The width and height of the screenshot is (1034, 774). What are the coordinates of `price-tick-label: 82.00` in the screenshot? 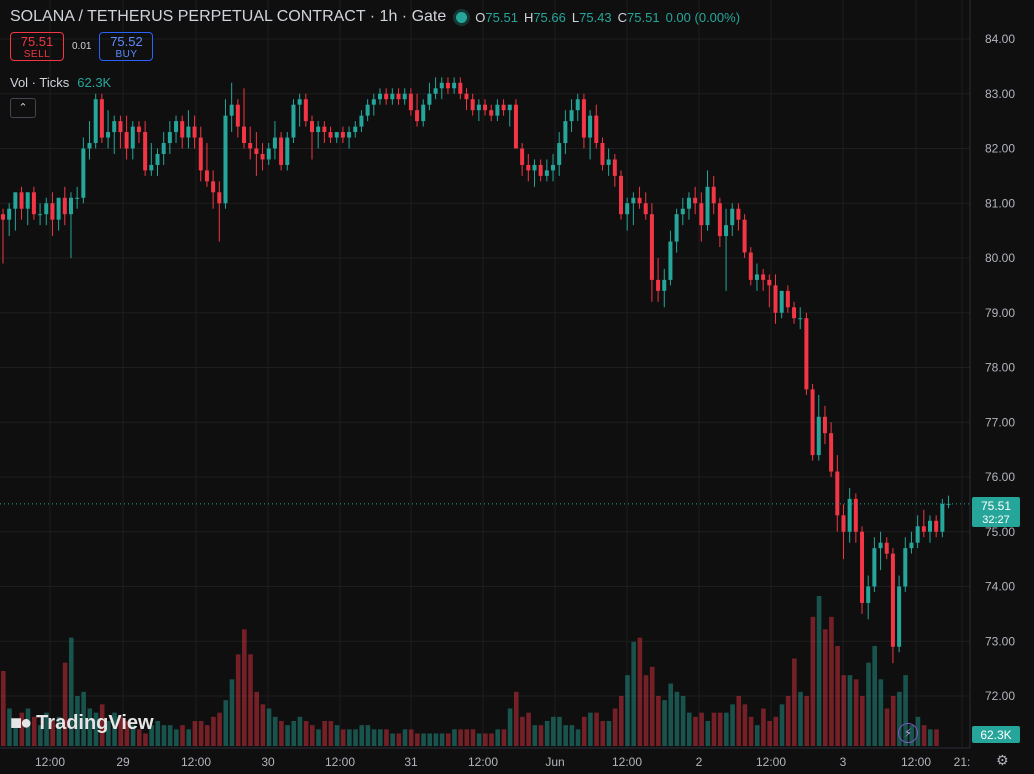 It's located at (1000, 149).